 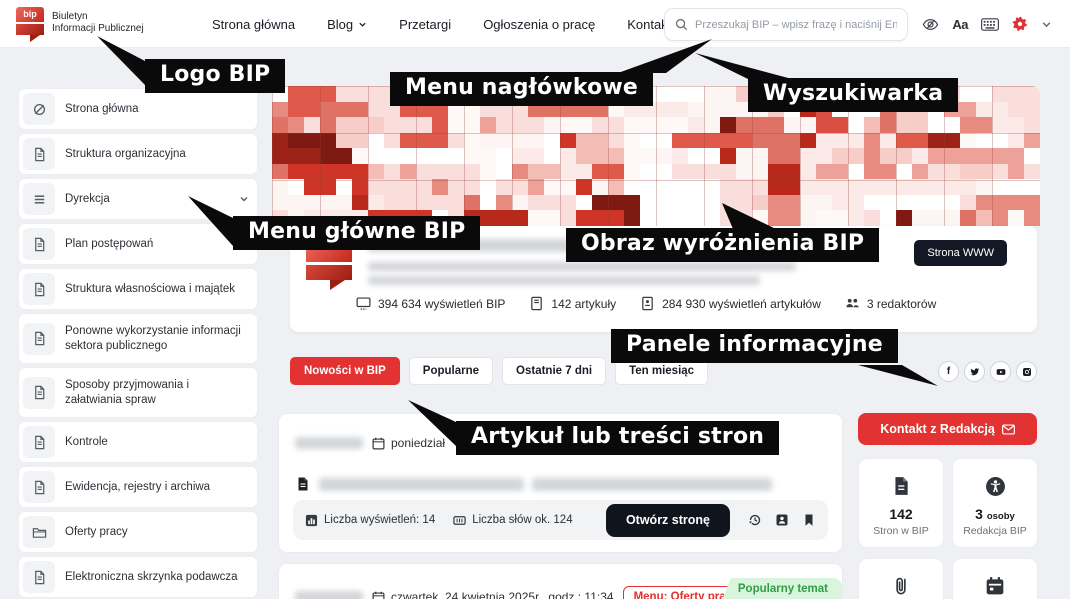 What do you see at coordinates (754, 346) in the screenshot?
I see `callout-panele-informacyjne: Panele informacyjne` at bounding box center [754, 346].